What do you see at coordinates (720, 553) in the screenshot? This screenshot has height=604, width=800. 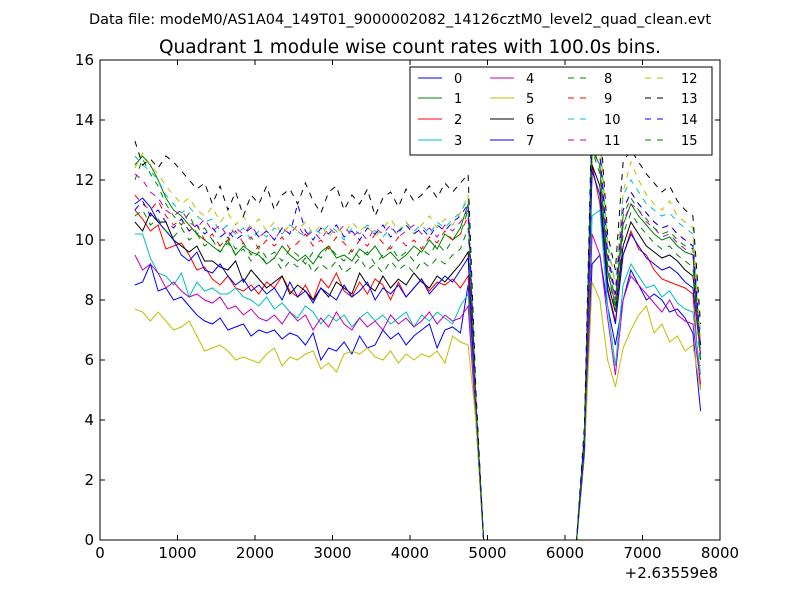 I see `x-tick-label: 8000` at bounding box center [720, 553].